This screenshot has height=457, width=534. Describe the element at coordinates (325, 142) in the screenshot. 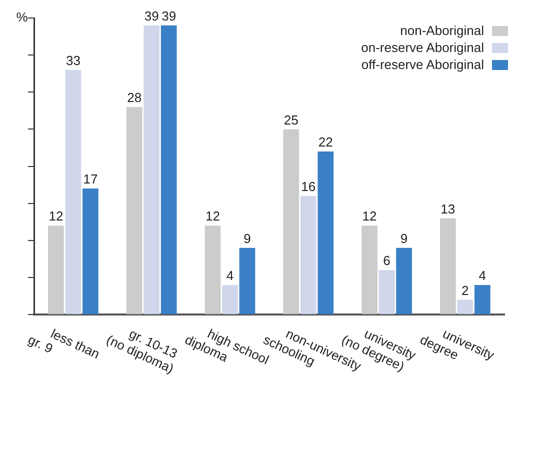

I see `data-label: 22` at that location.